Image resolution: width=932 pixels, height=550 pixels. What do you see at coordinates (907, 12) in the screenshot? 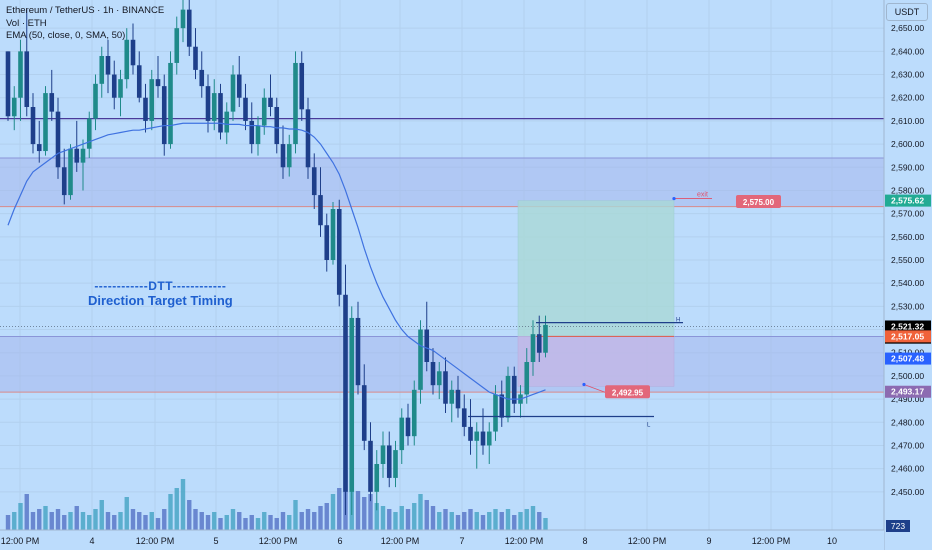
I see `currency-button: USDT` at bounding box center [907, 12].